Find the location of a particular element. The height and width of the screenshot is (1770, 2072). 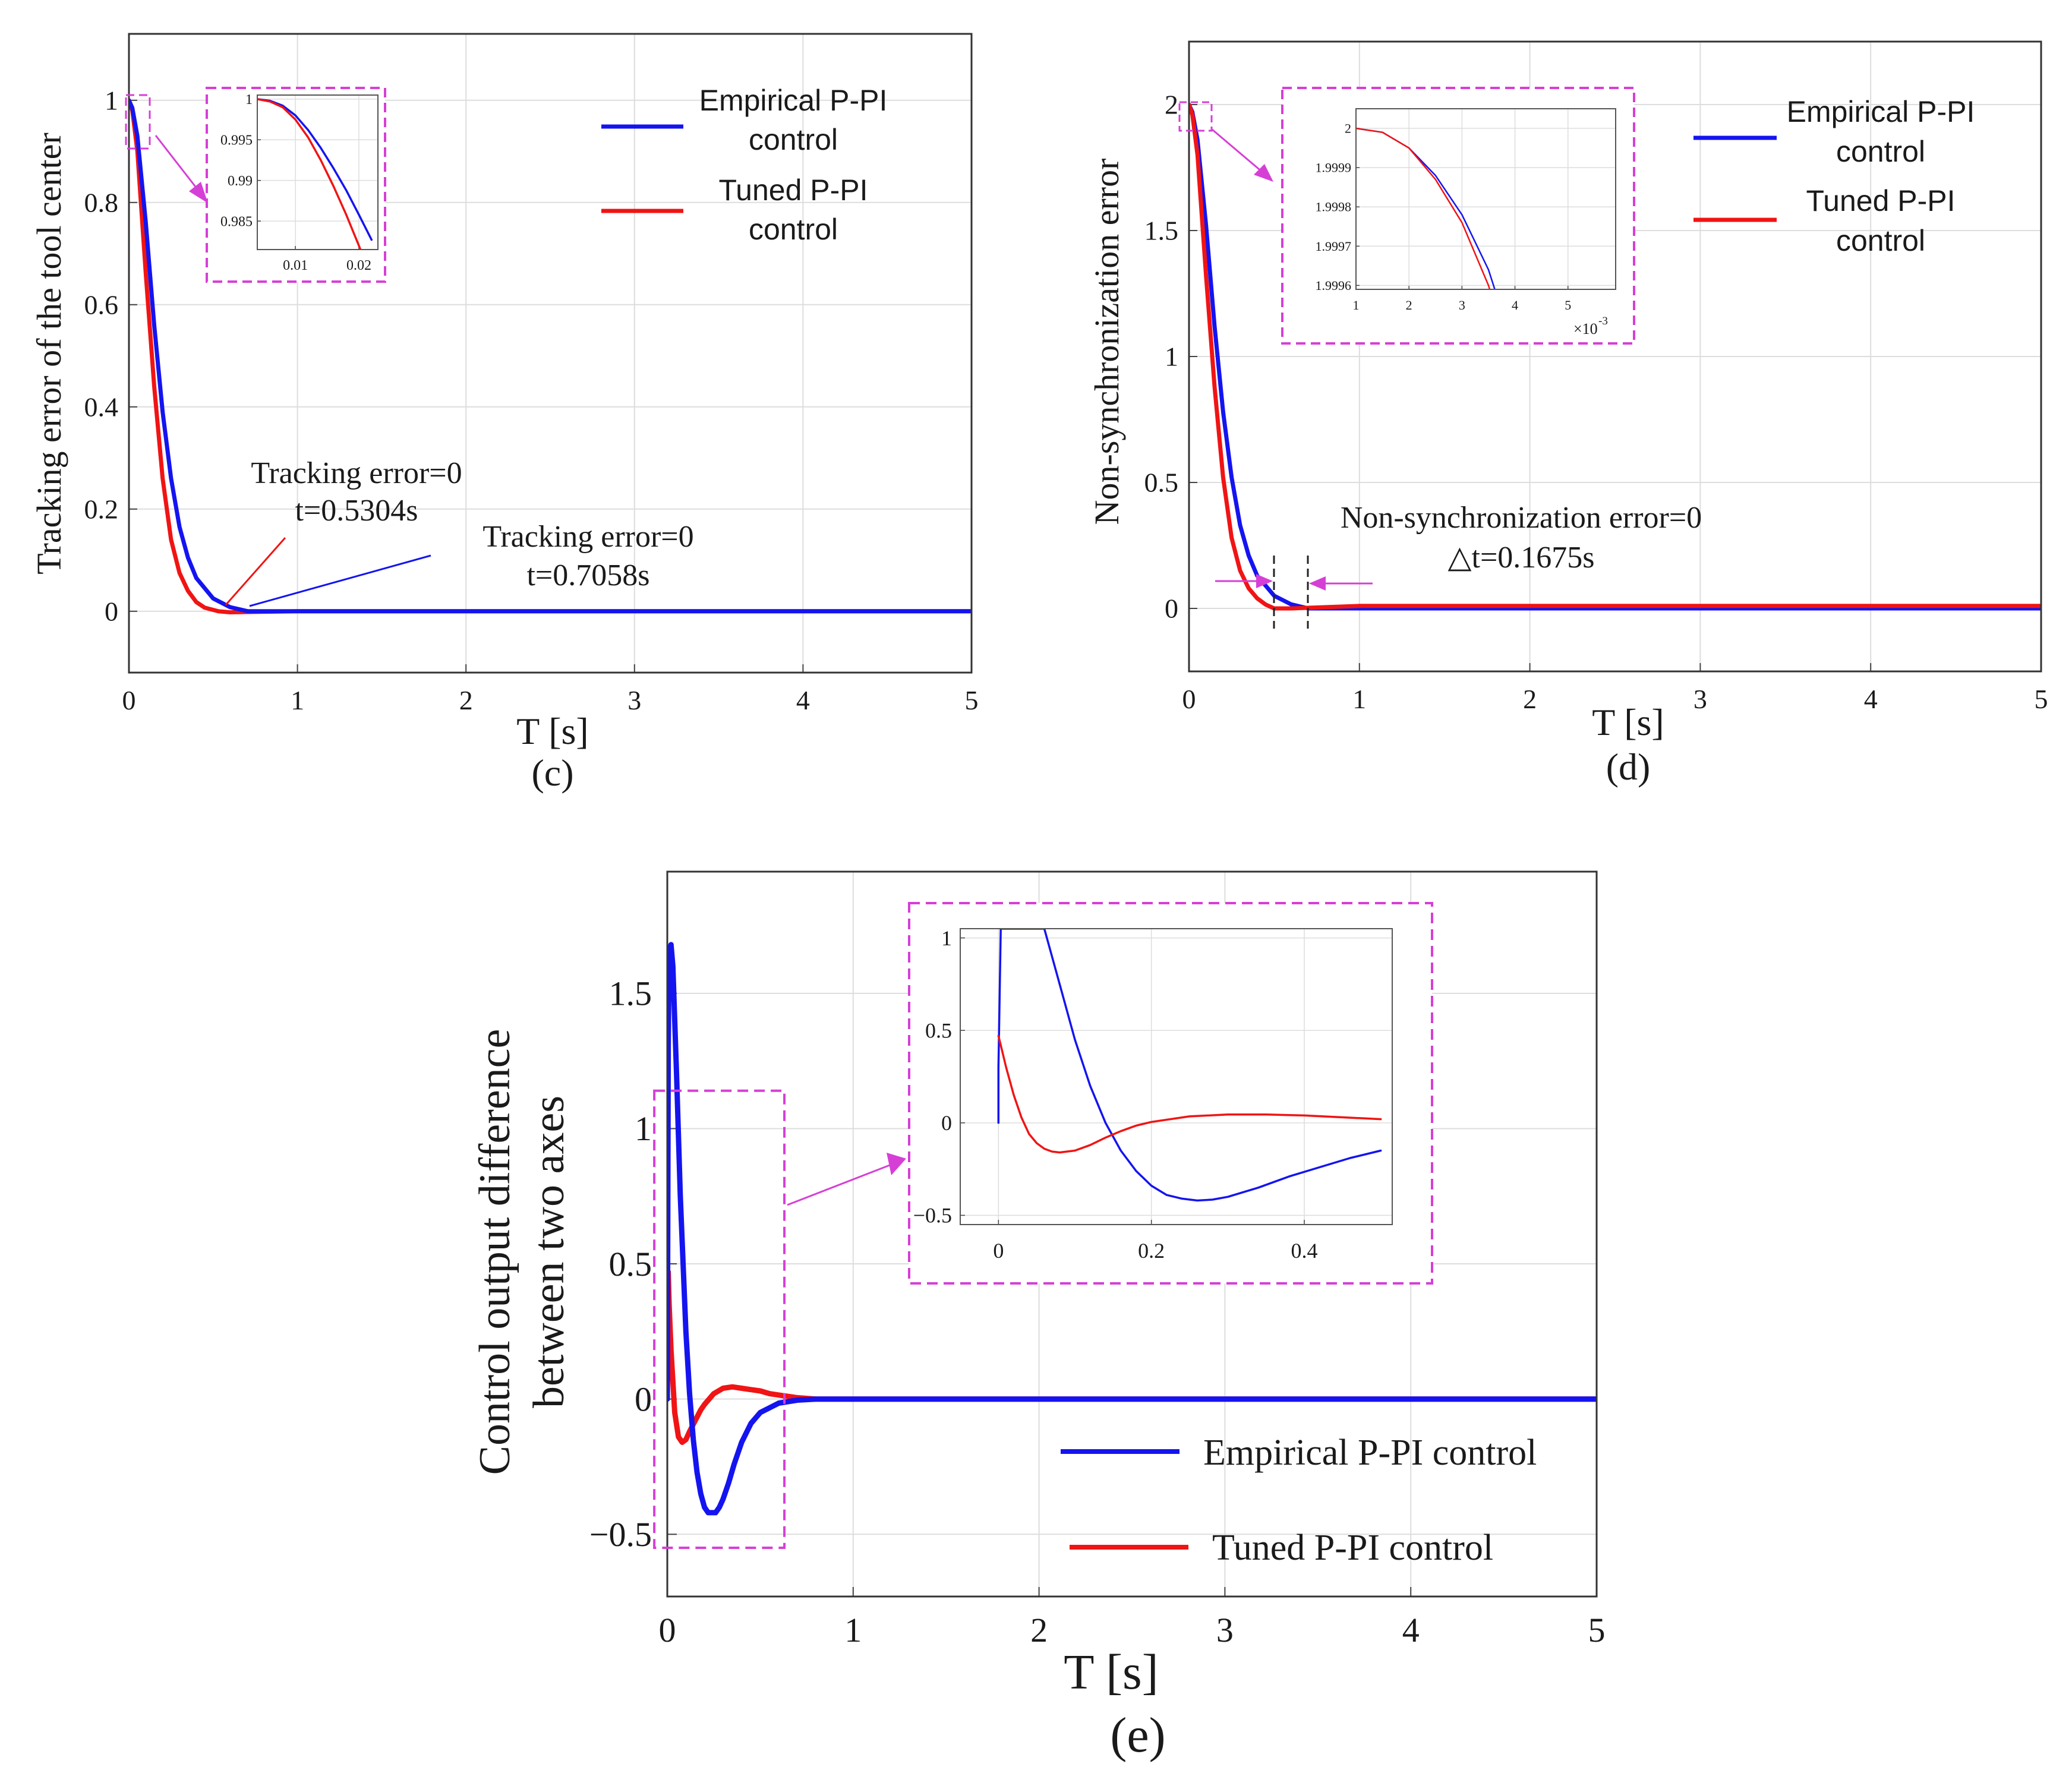

legend-c-tuned-label-1: Tuned P-PI is located at coordinates (793, 190).